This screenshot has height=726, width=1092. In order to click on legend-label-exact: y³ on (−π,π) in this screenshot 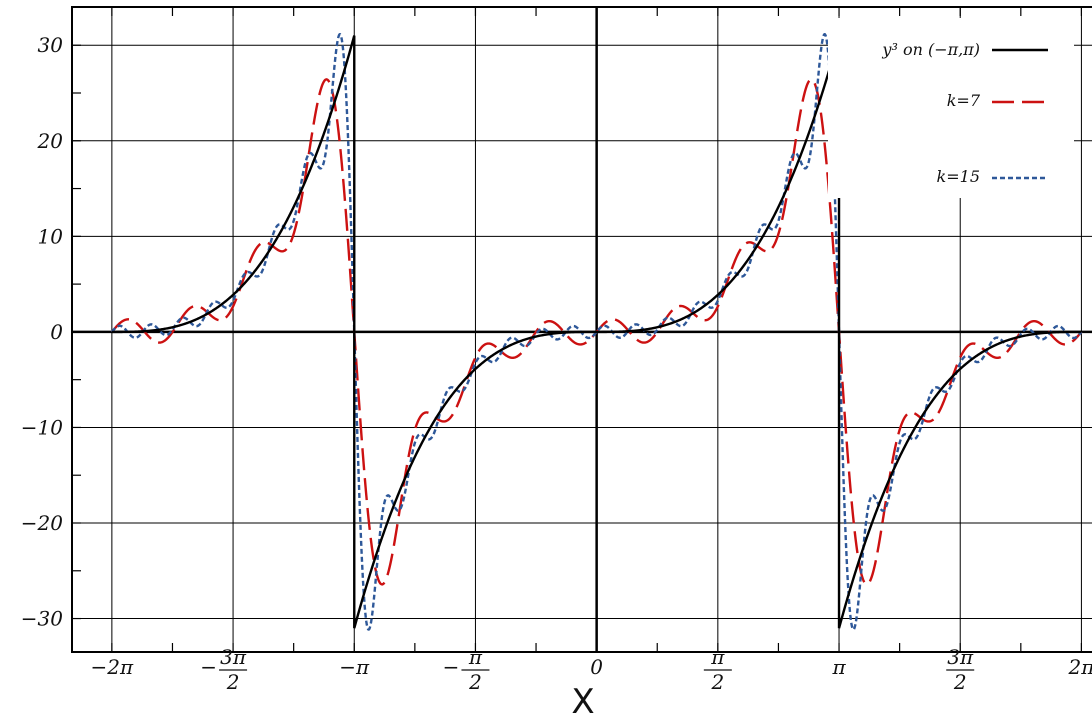, I will do `click(930, 49)`.